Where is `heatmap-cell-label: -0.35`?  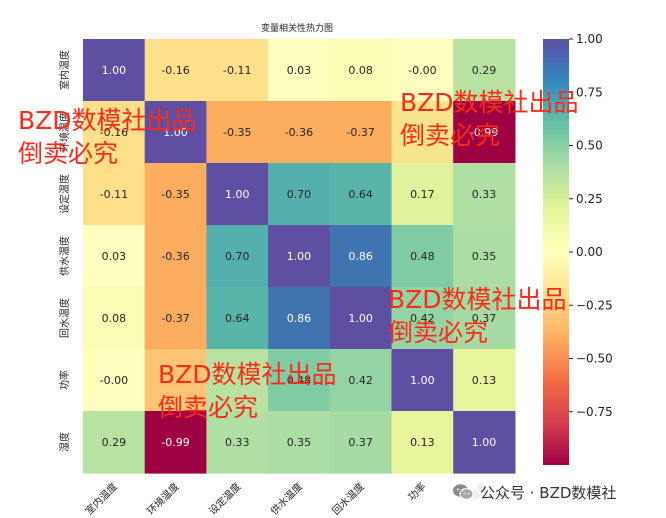
heatmap-cell-label: -0.35 is located at coordinates (175, 194).